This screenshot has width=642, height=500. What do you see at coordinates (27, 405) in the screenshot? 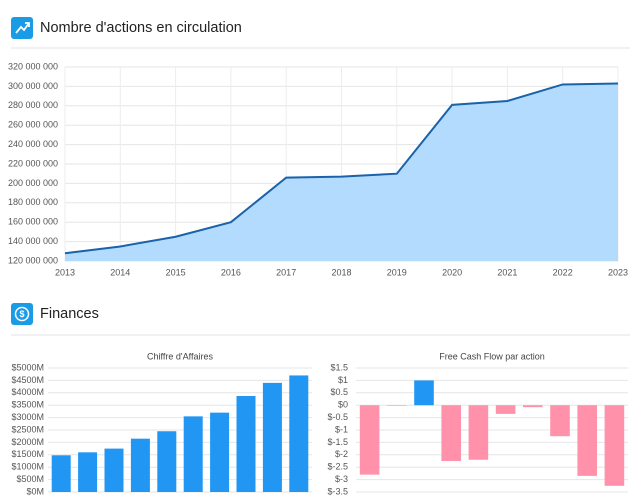
I see `y-tick-label: $3500M` at bounding box center [27, 405].